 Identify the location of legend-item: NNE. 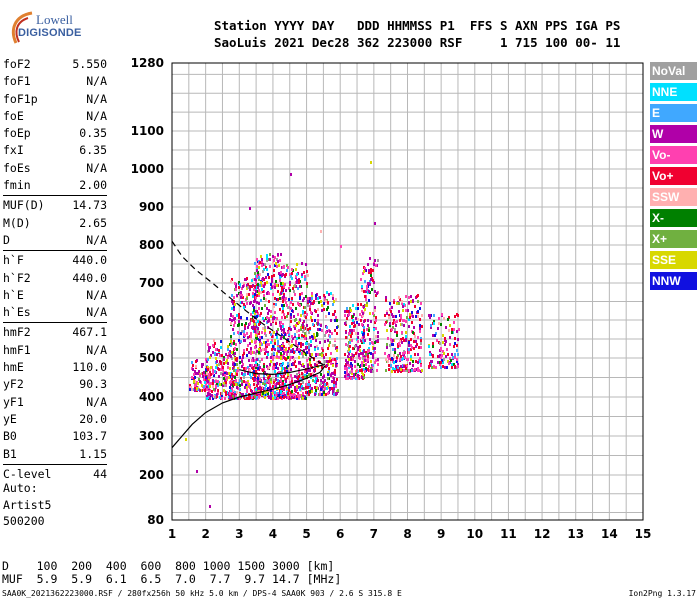
(673, 92).